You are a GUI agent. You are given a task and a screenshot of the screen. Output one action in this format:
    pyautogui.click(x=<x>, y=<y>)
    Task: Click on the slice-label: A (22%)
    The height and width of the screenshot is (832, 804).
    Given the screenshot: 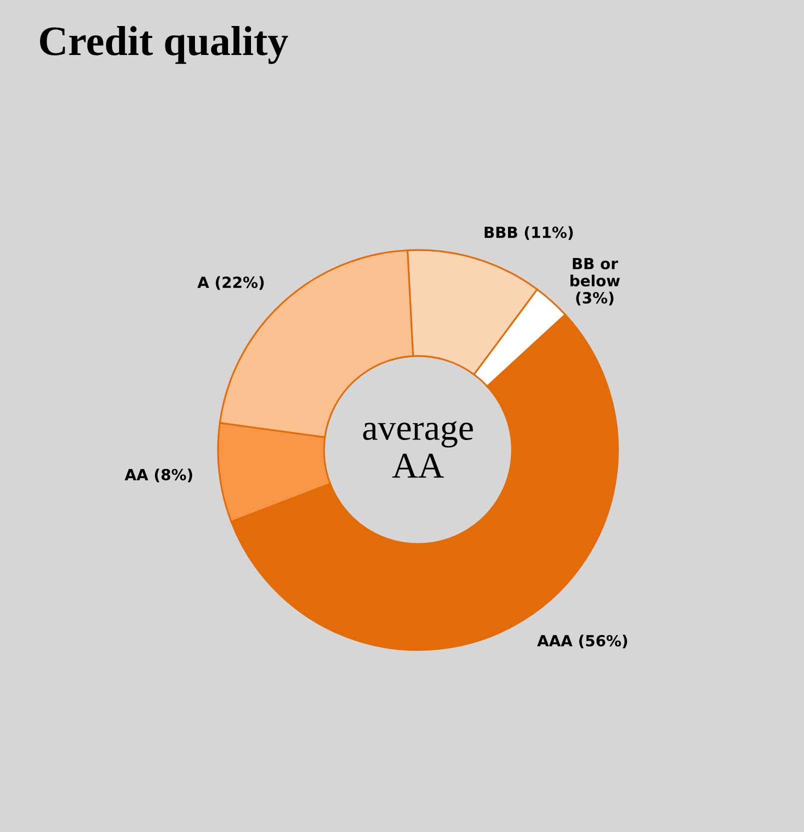 What is the action you would take?
    pyautogui.click(x=230, y=283)
    